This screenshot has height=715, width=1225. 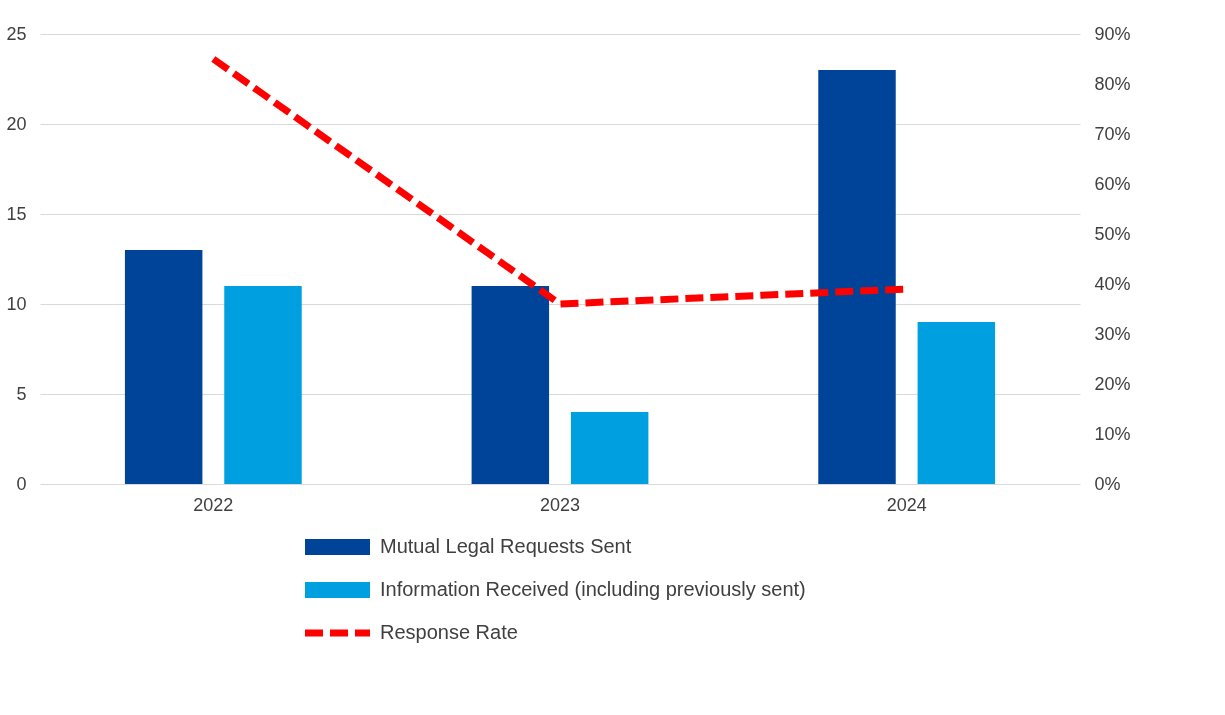 What do you see at coordinates (1112, 183) in the screenshot?
I see `y2-tick-label: 60%` at bounding box center [1112, 183].